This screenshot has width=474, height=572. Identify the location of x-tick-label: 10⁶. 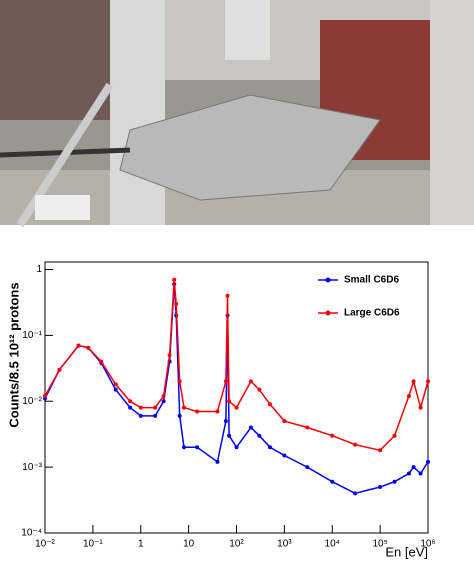
(427, 544).